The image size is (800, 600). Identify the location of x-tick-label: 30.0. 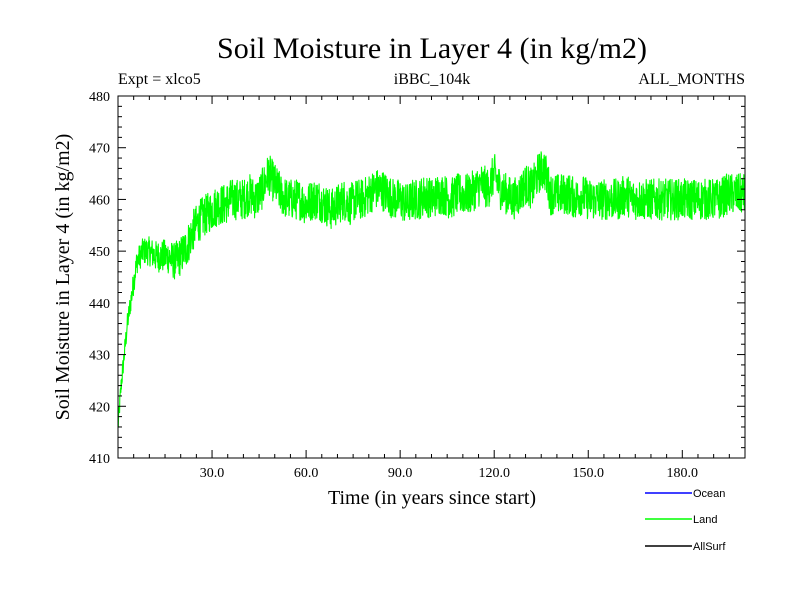
(212, 473).